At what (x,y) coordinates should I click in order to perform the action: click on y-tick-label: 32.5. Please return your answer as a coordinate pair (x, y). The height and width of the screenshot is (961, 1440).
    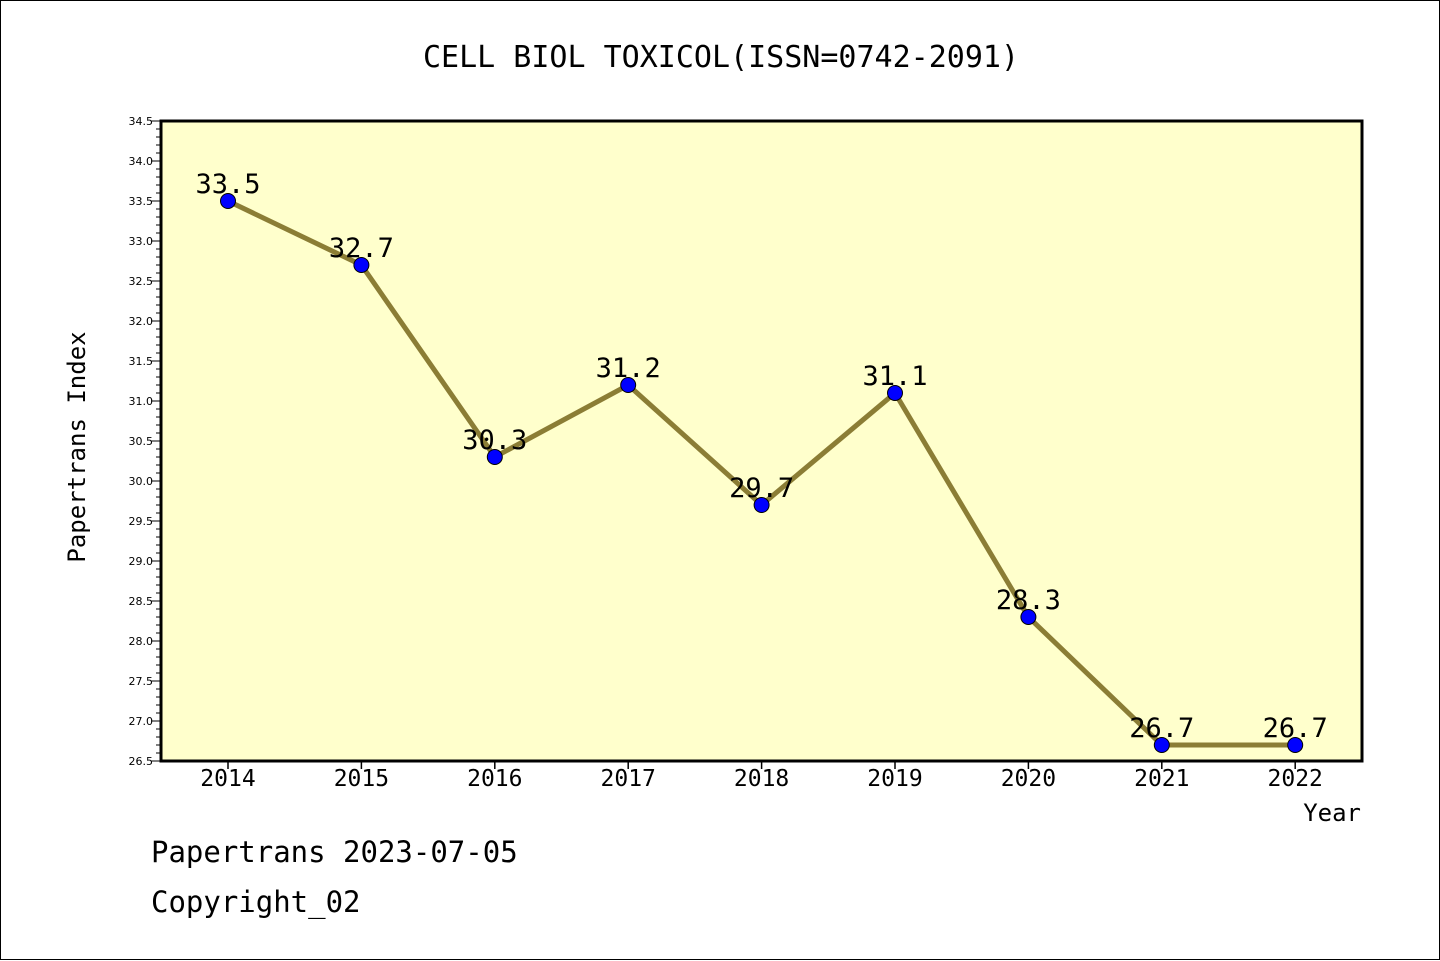
    Looking at the image, I should click on (141, 281).